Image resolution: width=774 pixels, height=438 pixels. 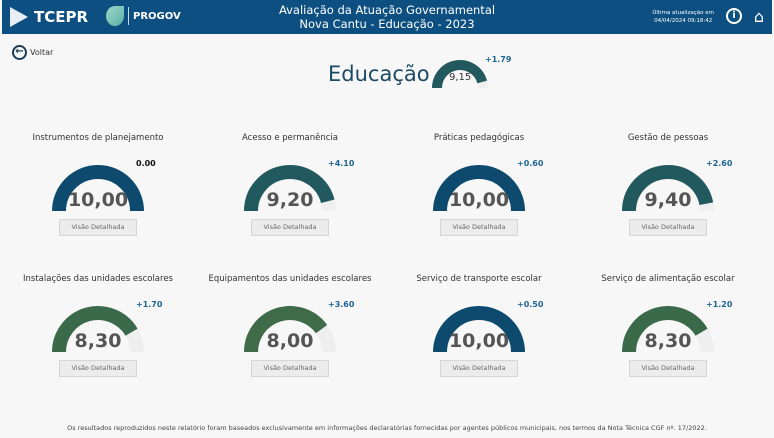 I want to click on page-title: Educação, so click(x=379, y=74).